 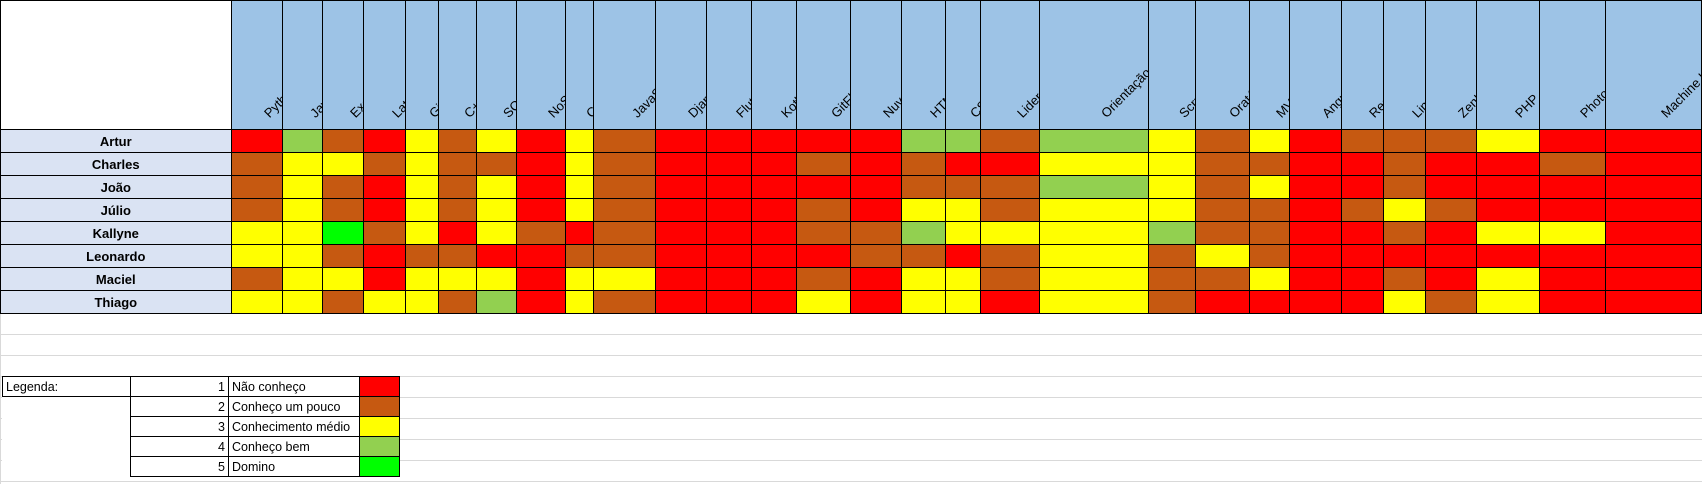 I want to click on skill-header-sql: SQL, so click(x=496, y=65).